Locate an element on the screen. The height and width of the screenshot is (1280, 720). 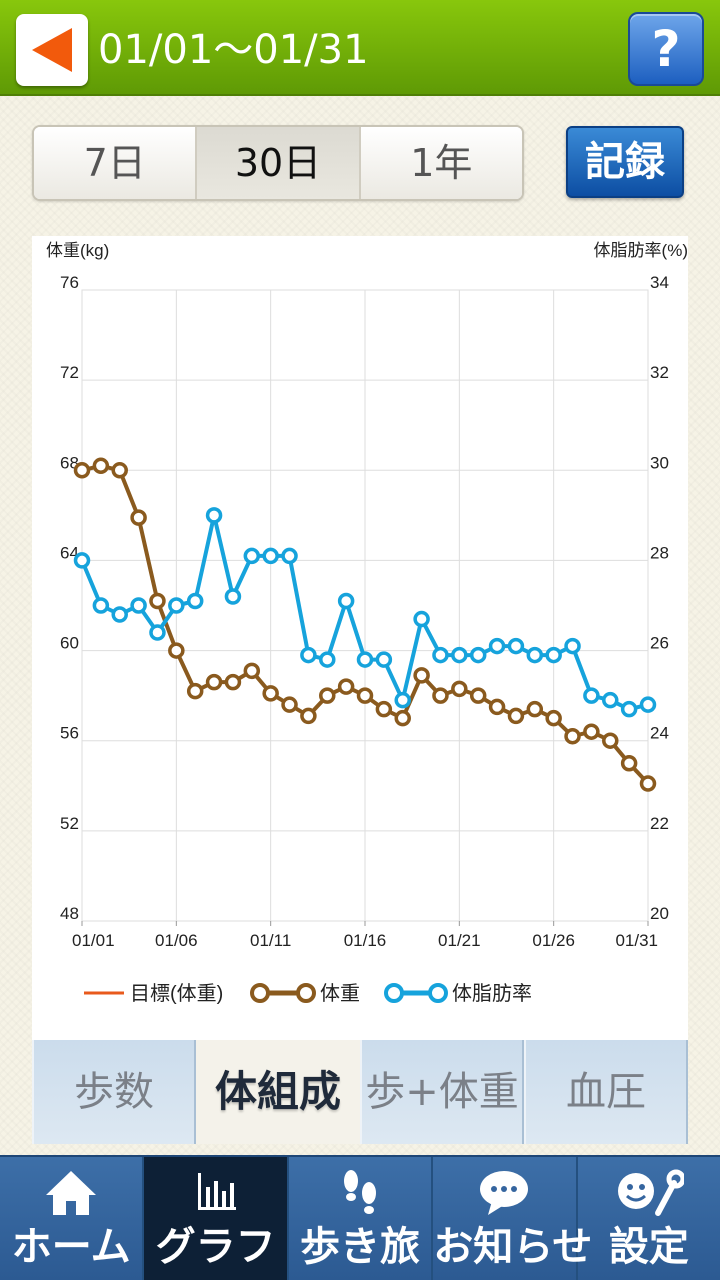
x-tick-label: 01/31 is located at coordinates (636, 940).